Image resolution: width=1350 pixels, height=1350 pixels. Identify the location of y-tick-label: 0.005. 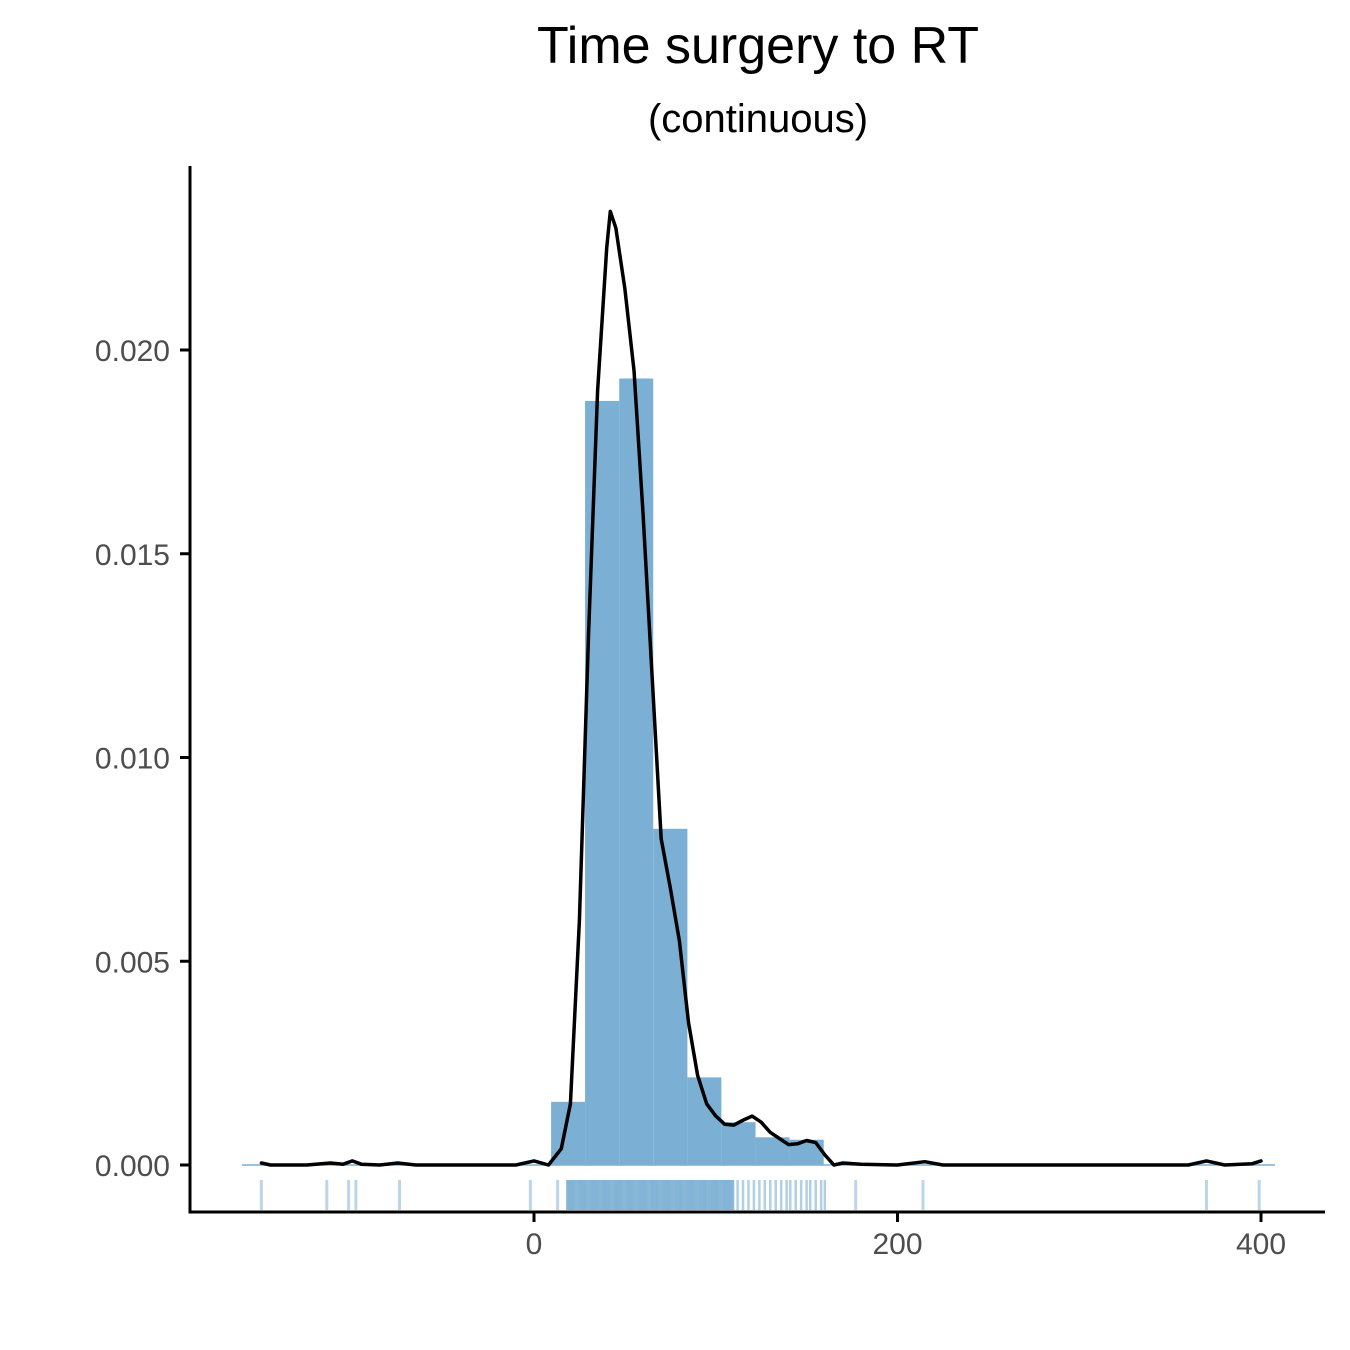
(132, 962).